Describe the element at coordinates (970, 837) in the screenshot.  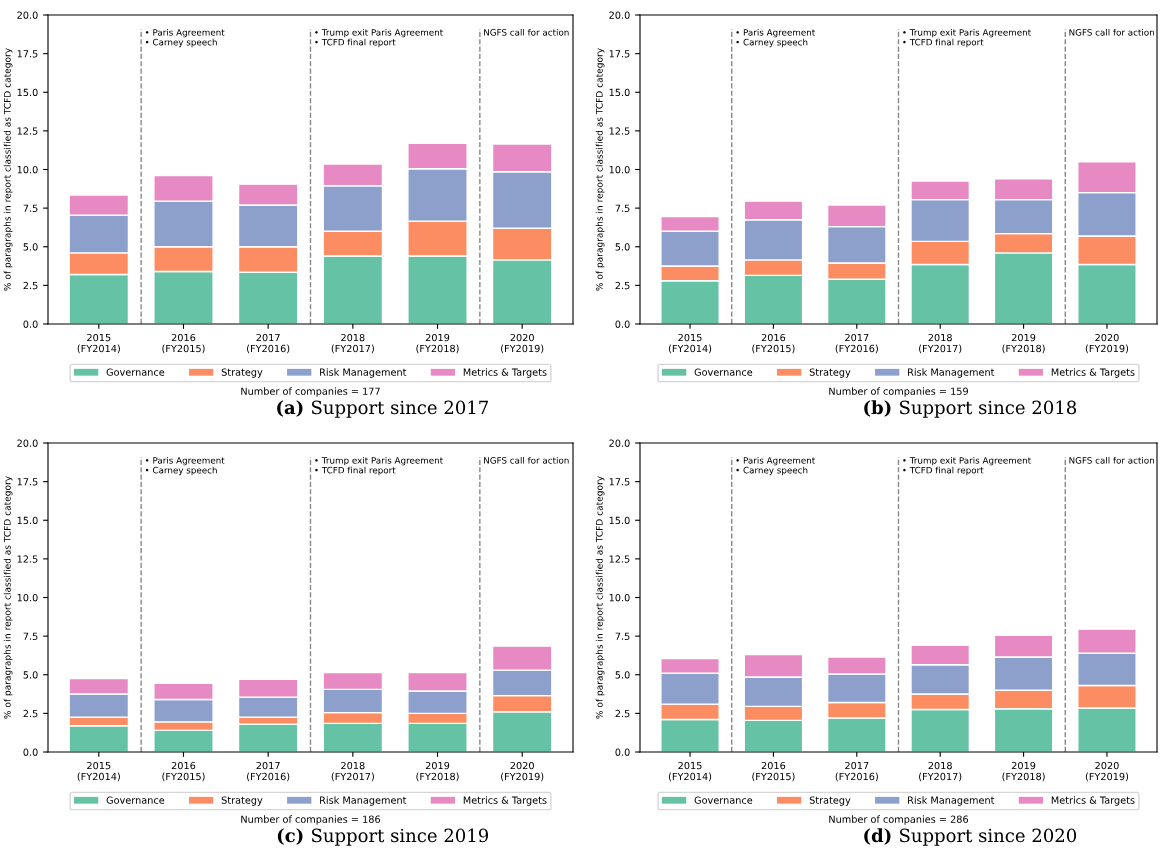
I see `text: (d) Support since 2020` at that location.